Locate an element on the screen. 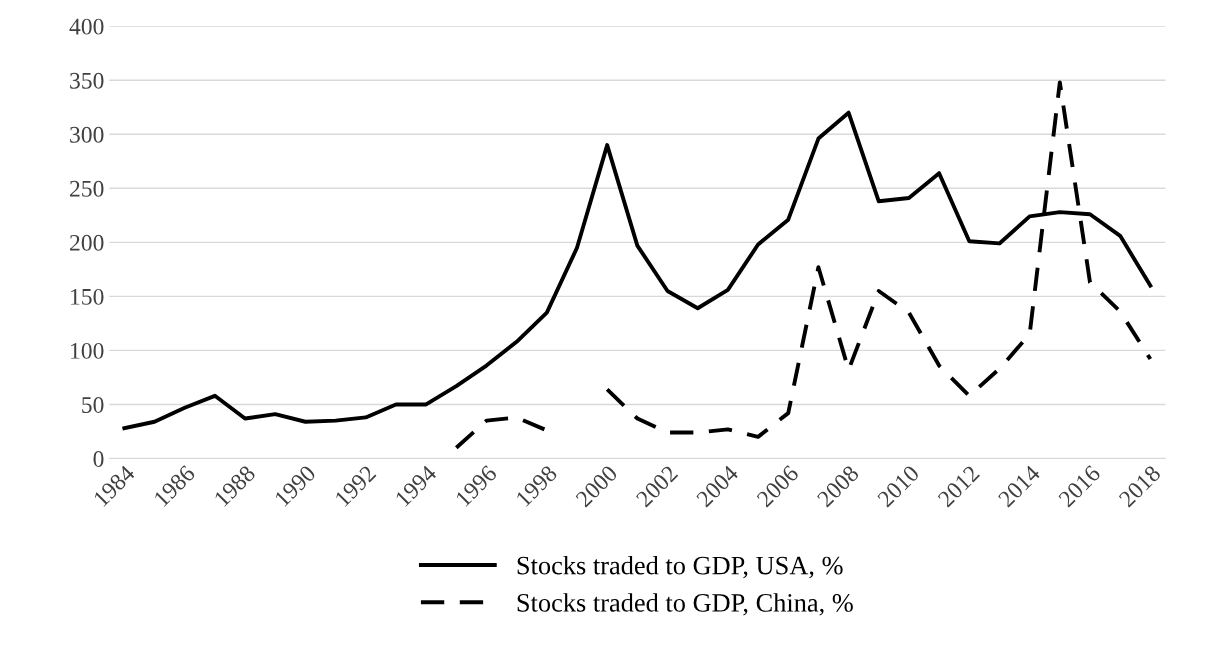  legend-label: Stocks traded to GDP, USA, % is located at coordinates (680, 567).